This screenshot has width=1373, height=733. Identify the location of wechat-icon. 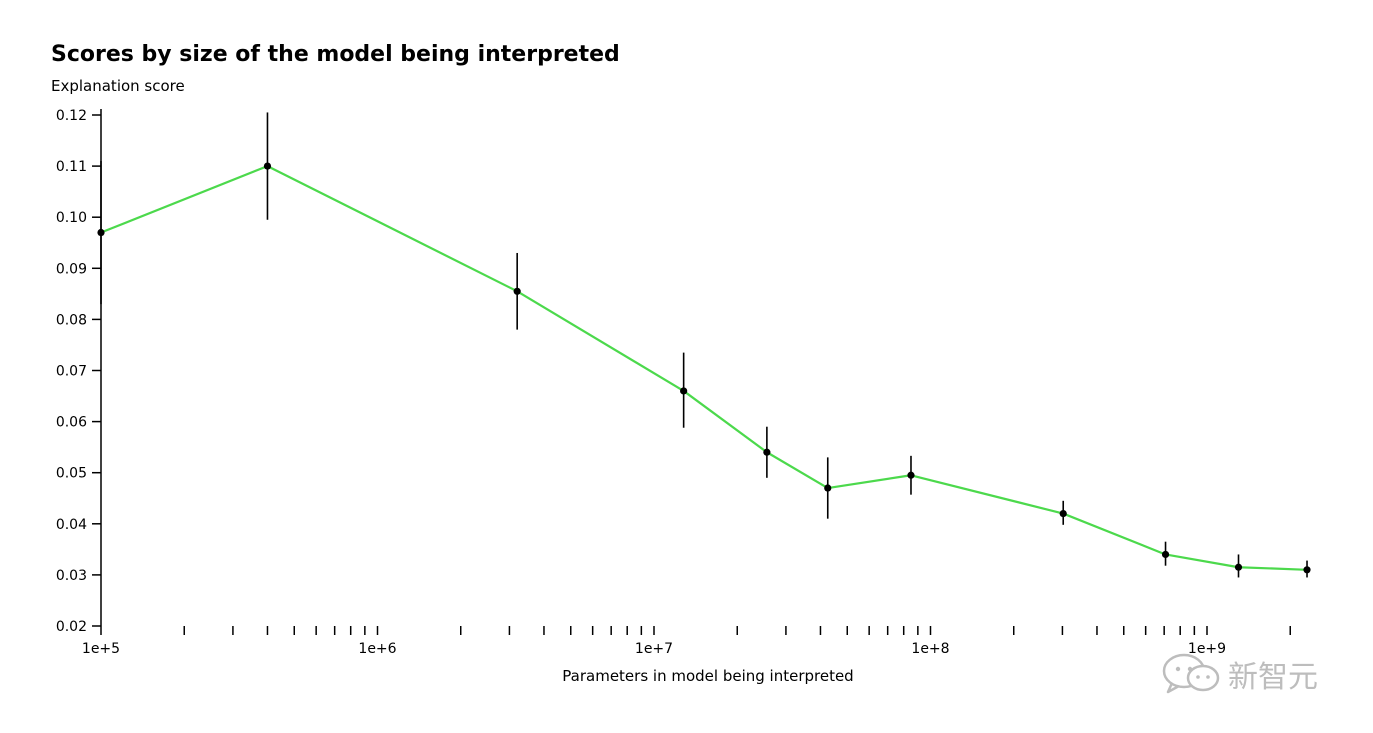
(1191, 673).